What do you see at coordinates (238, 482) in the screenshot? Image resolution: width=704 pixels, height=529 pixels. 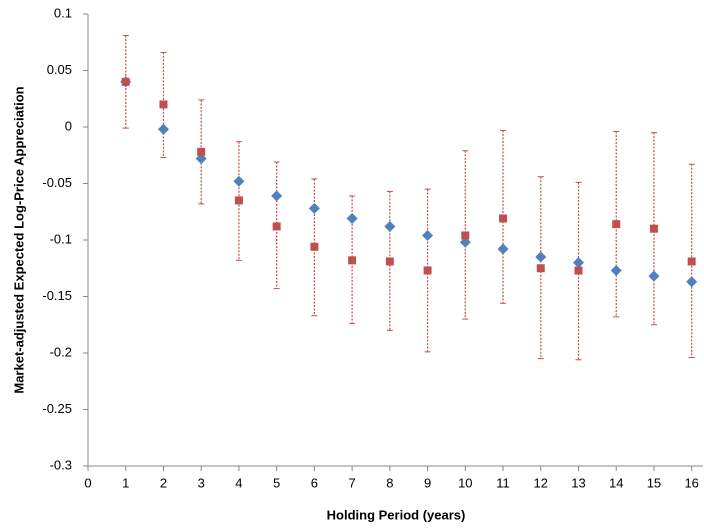 I see `x-tick-label: 4` at bounding box center [238, 482].